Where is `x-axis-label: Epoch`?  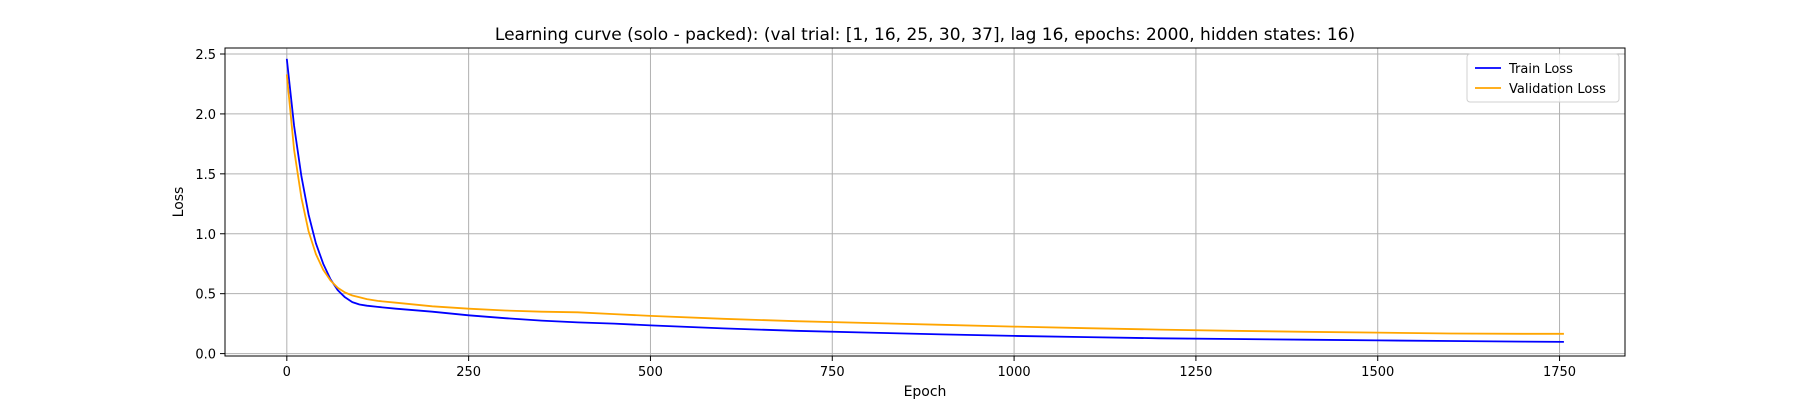 x-axis-label: Epoch is located at coordinates (925, 392).